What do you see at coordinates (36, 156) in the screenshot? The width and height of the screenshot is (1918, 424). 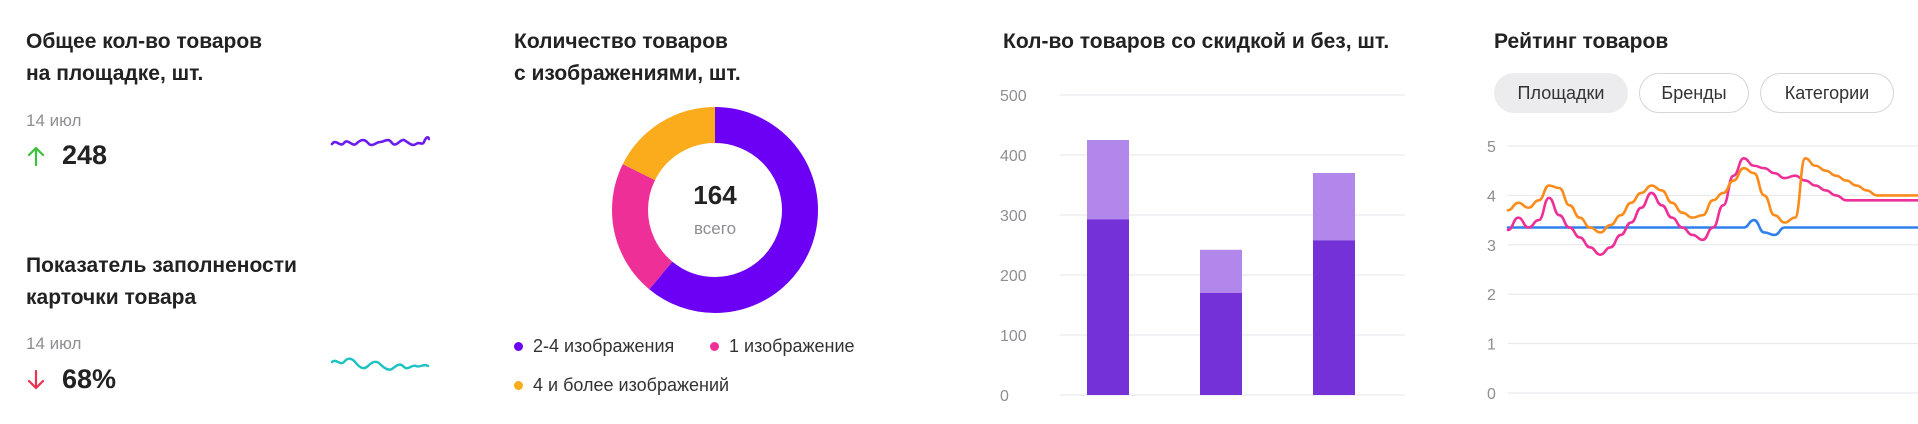 I see `arrow-up-icon` at bounding box center [36, 156].